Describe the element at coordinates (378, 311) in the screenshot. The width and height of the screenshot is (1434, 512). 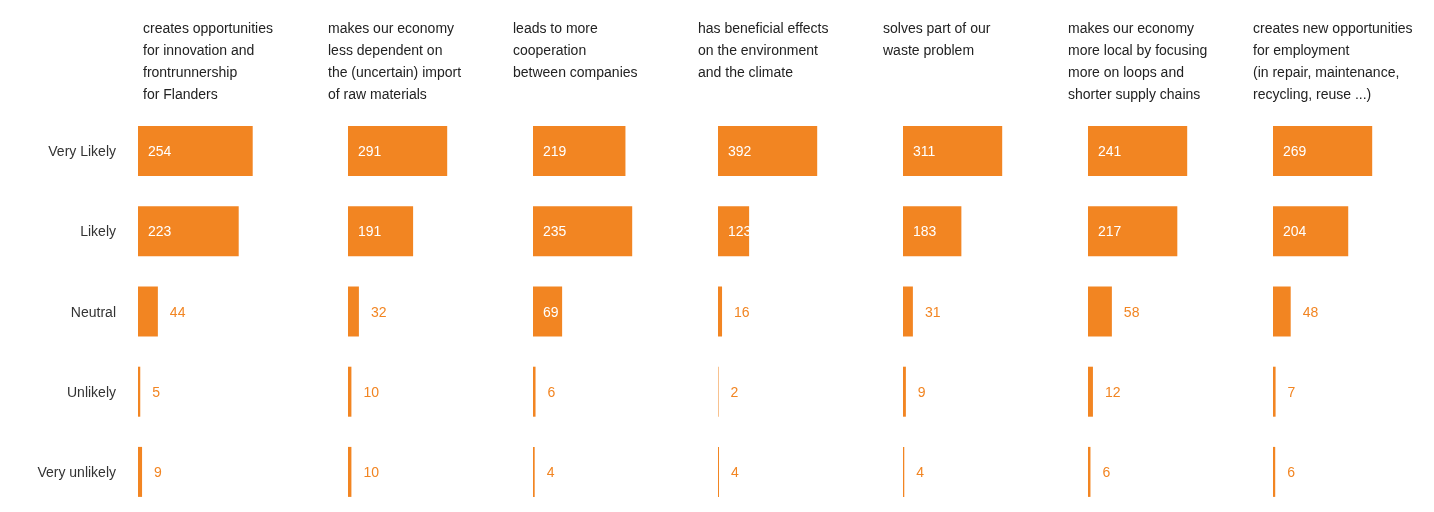
I see `data-label: 32` at that location.